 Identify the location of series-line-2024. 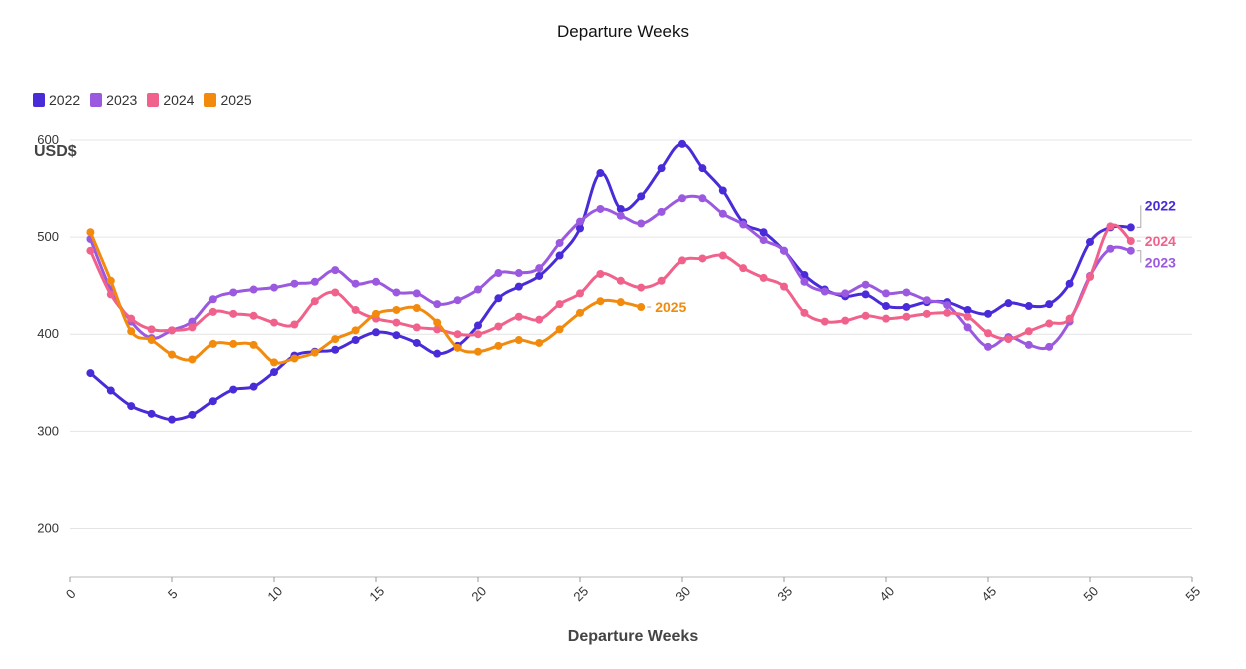
(610, 282).